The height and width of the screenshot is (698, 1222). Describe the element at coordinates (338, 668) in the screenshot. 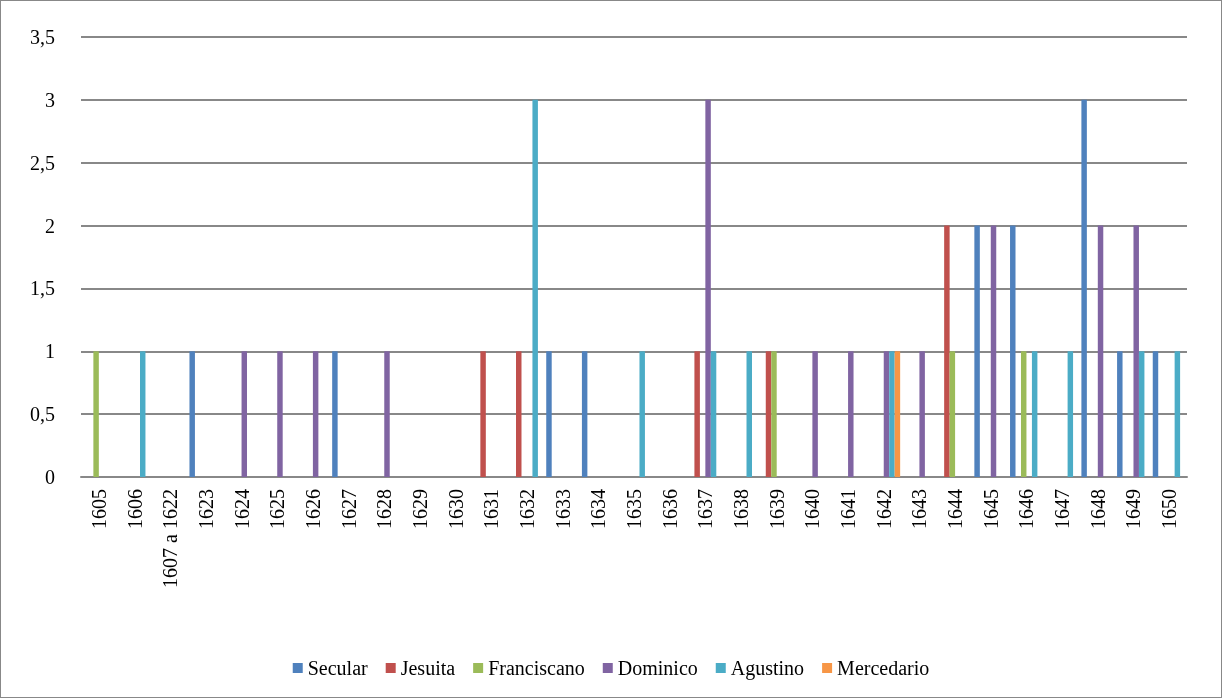

I see `legend-label: Secular` at that location.